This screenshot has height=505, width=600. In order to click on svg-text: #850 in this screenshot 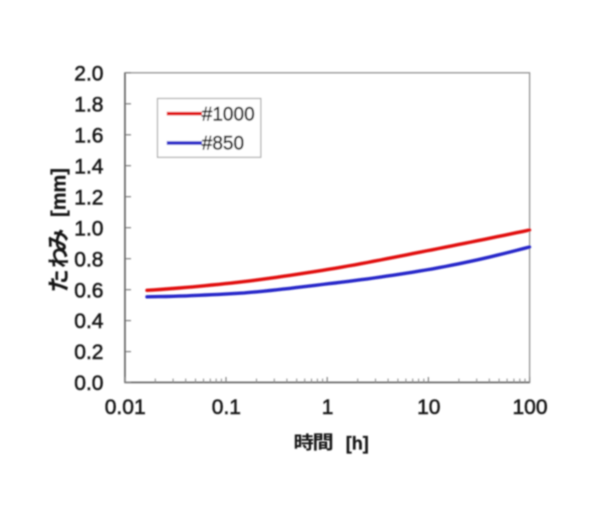, I will do `click(223, 144)`.